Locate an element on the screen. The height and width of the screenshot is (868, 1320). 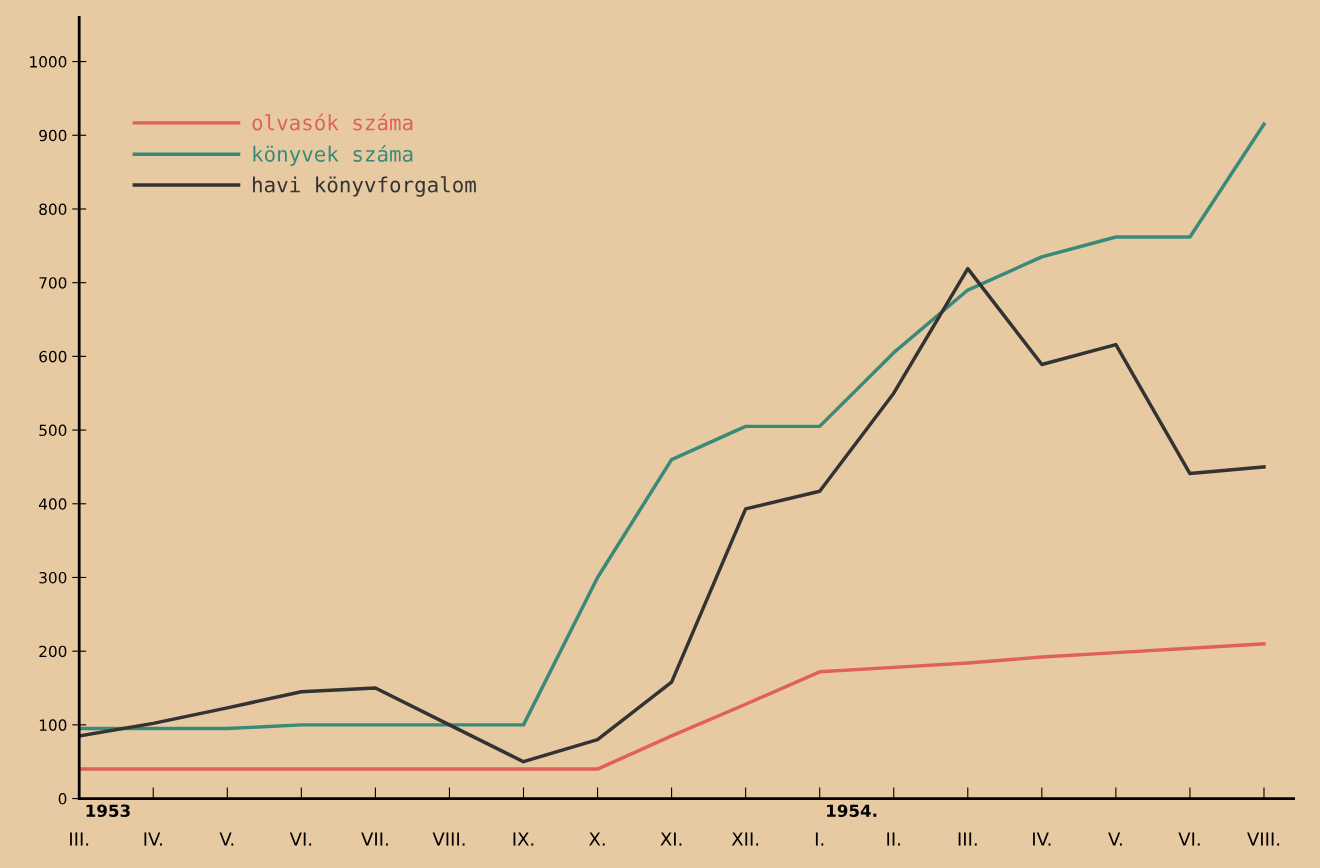
y-tick-label: 100 is located at coordinates (53, 725).